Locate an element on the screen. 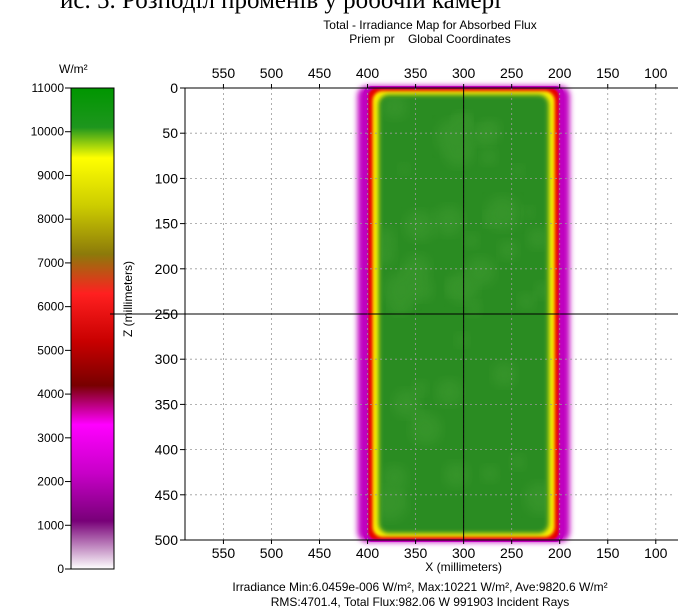  colorbar-tick-label: 1000 is located at coordinates (50, 525).